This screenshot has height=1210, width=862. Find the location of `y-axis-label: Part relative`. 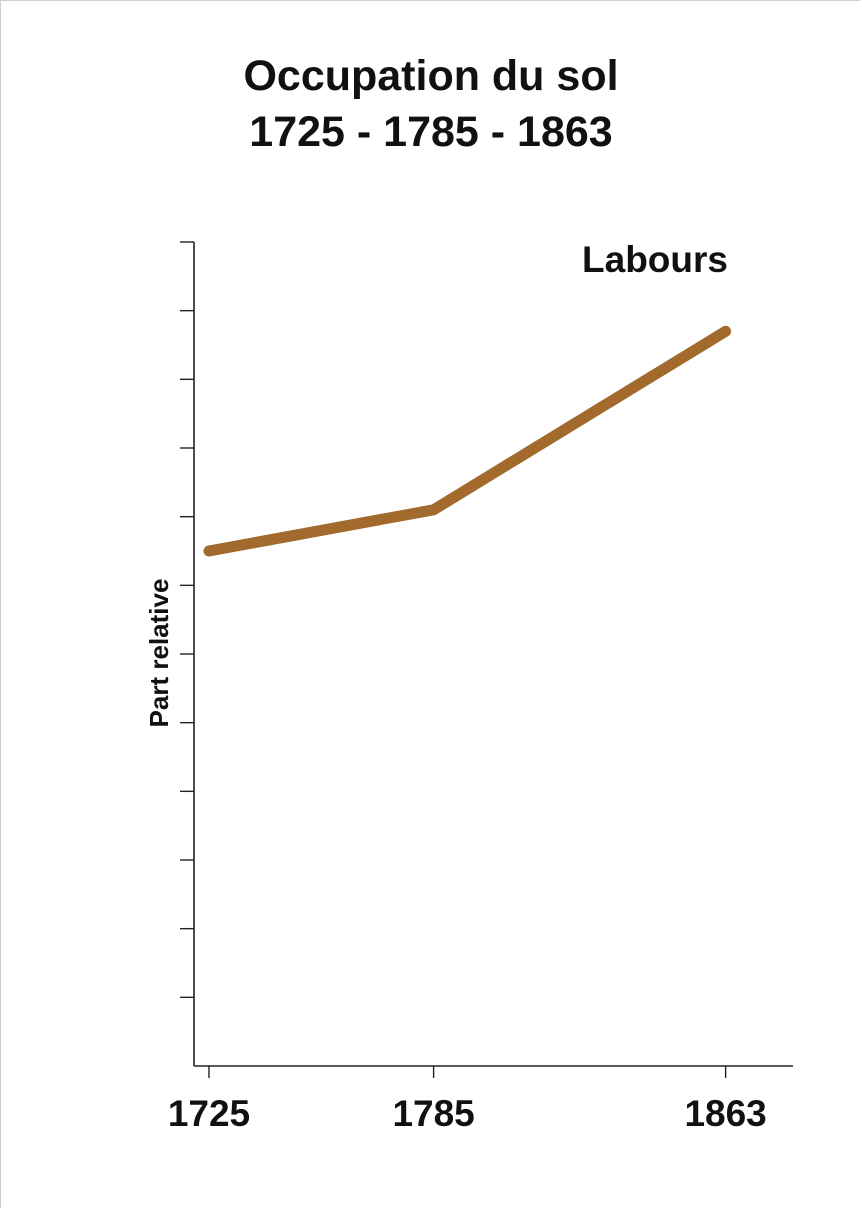

y-axis-label: Part relative is located at coordinates (159, 653).